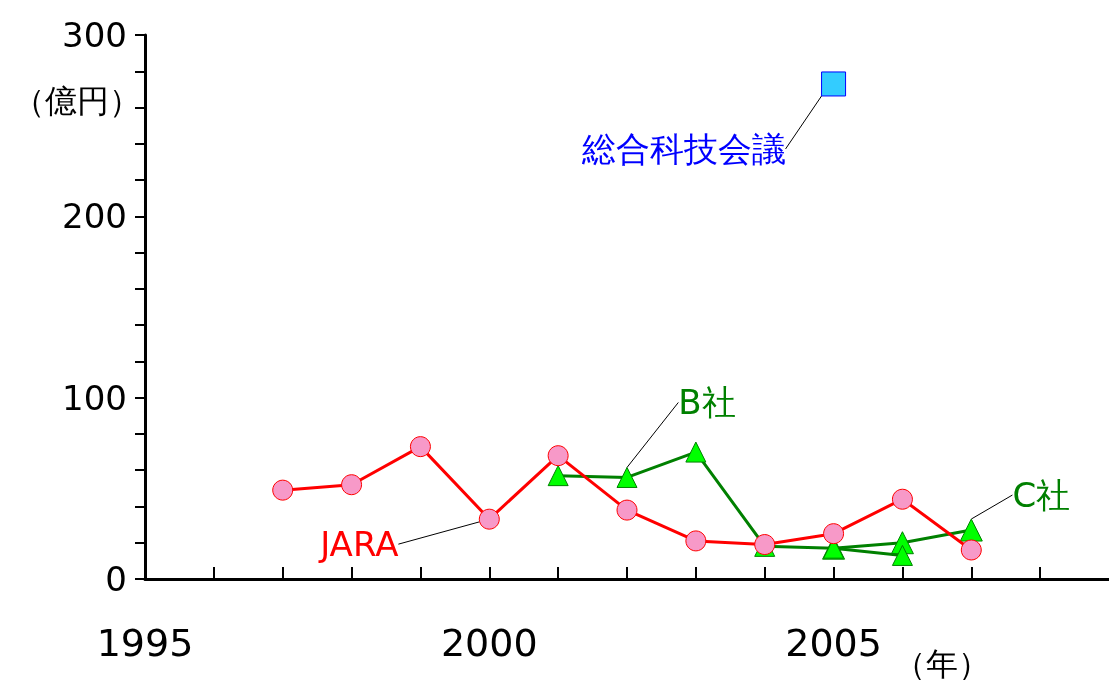 The height and width of the screenshot is (688, 1117). What do you see at coordinates (833, 643) in the screenshot?
I see `x-tick-label: 2005` at bounding box center [833, 643].